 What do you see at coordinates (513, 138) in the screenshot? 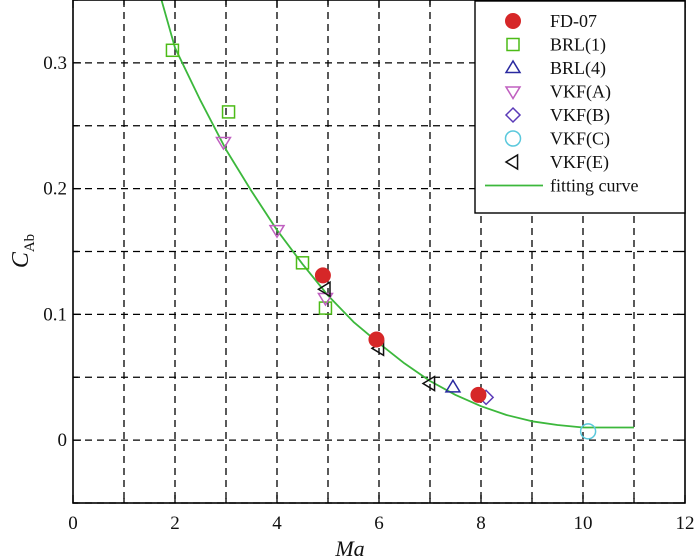
I see `legend-swatch-vkf-c` at bounding box center [513, 138].